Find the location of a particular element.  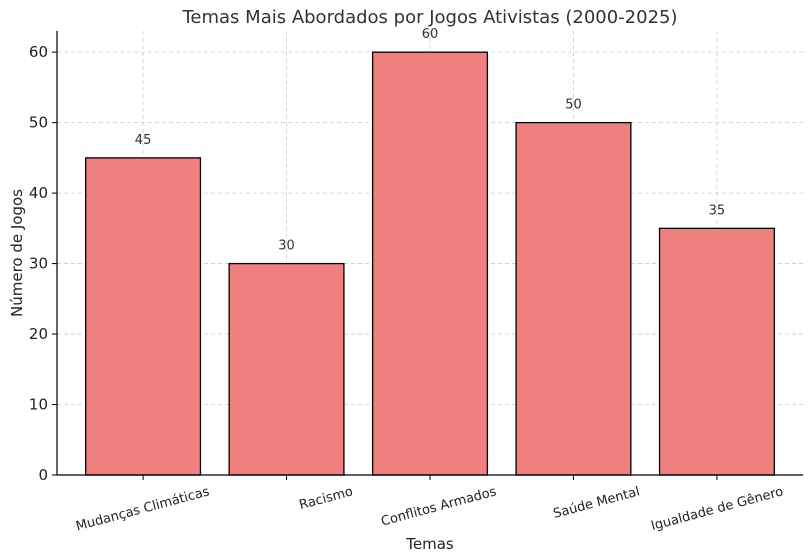

x-tick-label: Mudanças Climáticas is located at coordinates (142, 509).